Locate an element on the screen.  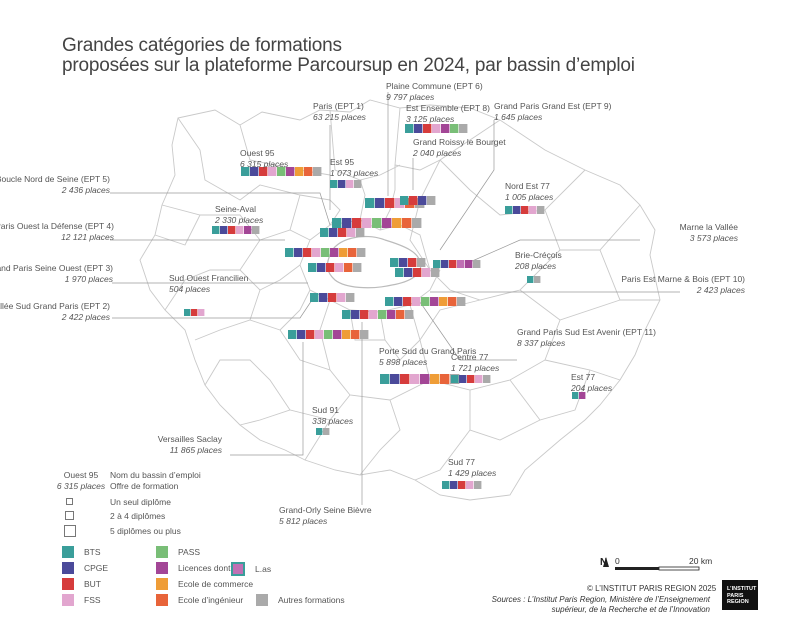
cell-seine-aval-but is located at coordinates (232, 230).